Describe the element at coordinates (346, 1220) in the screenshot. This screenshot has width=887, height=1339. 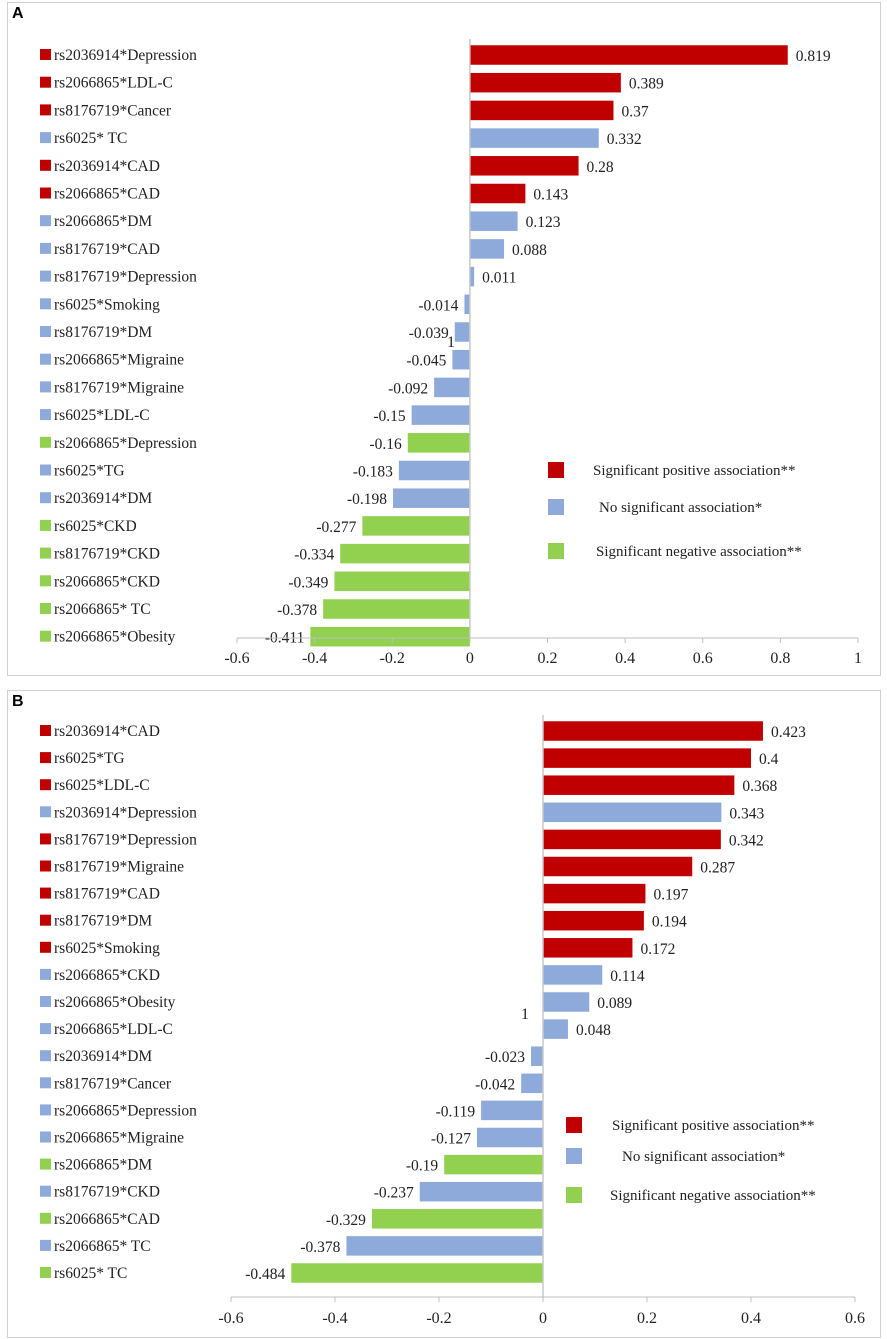
I see `data-label: -0.329` at that location.